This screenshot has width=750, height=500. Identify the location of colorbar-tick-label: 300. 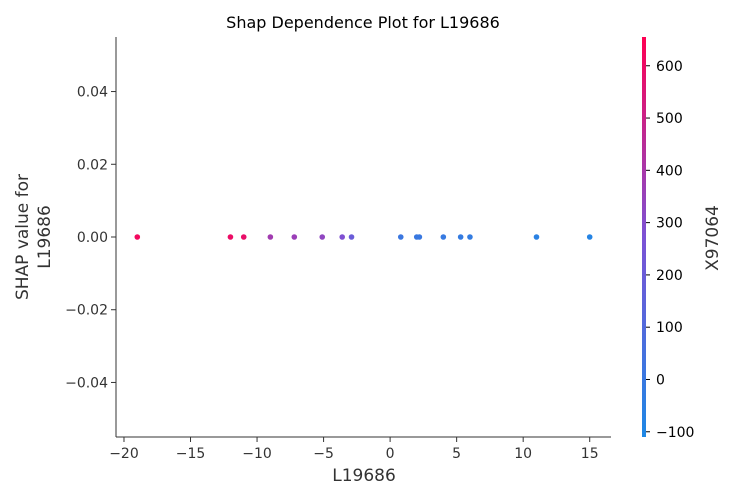
(669, 224).